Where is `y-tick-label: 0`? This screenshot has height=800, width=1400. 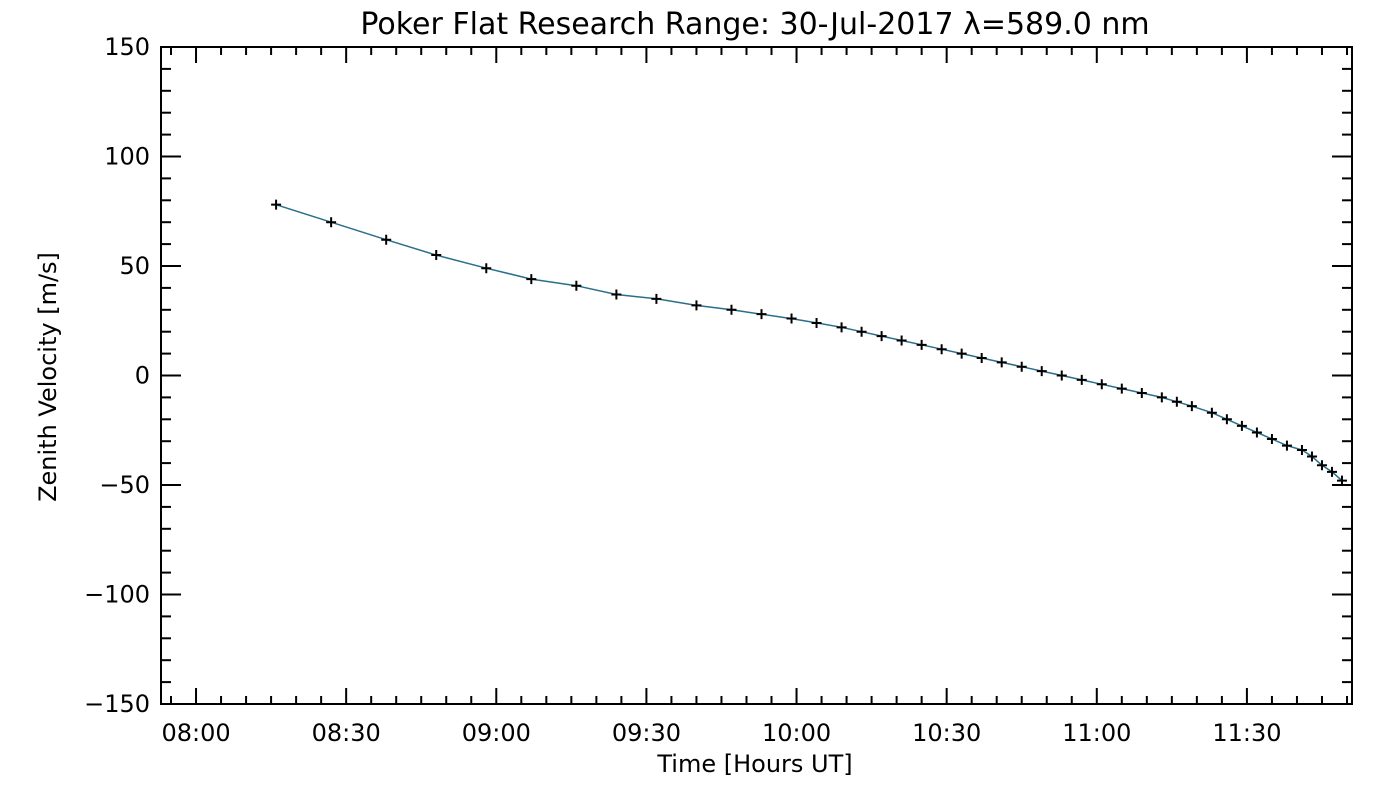 y-tick-label: 0 is located at coordinates (142, 376).